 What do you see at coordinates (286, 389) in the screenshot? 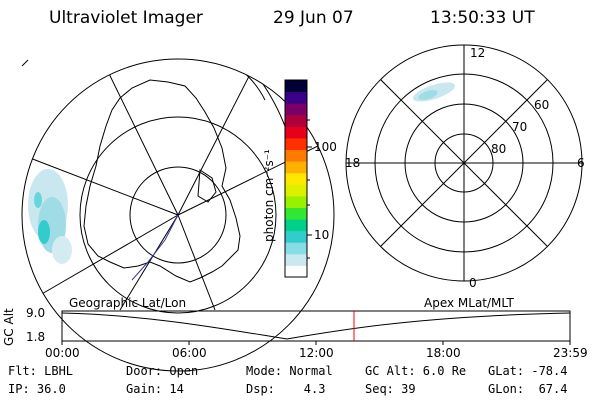
I see `dsp-status: Dsp: 4.3` at bounding box center [286, 389].